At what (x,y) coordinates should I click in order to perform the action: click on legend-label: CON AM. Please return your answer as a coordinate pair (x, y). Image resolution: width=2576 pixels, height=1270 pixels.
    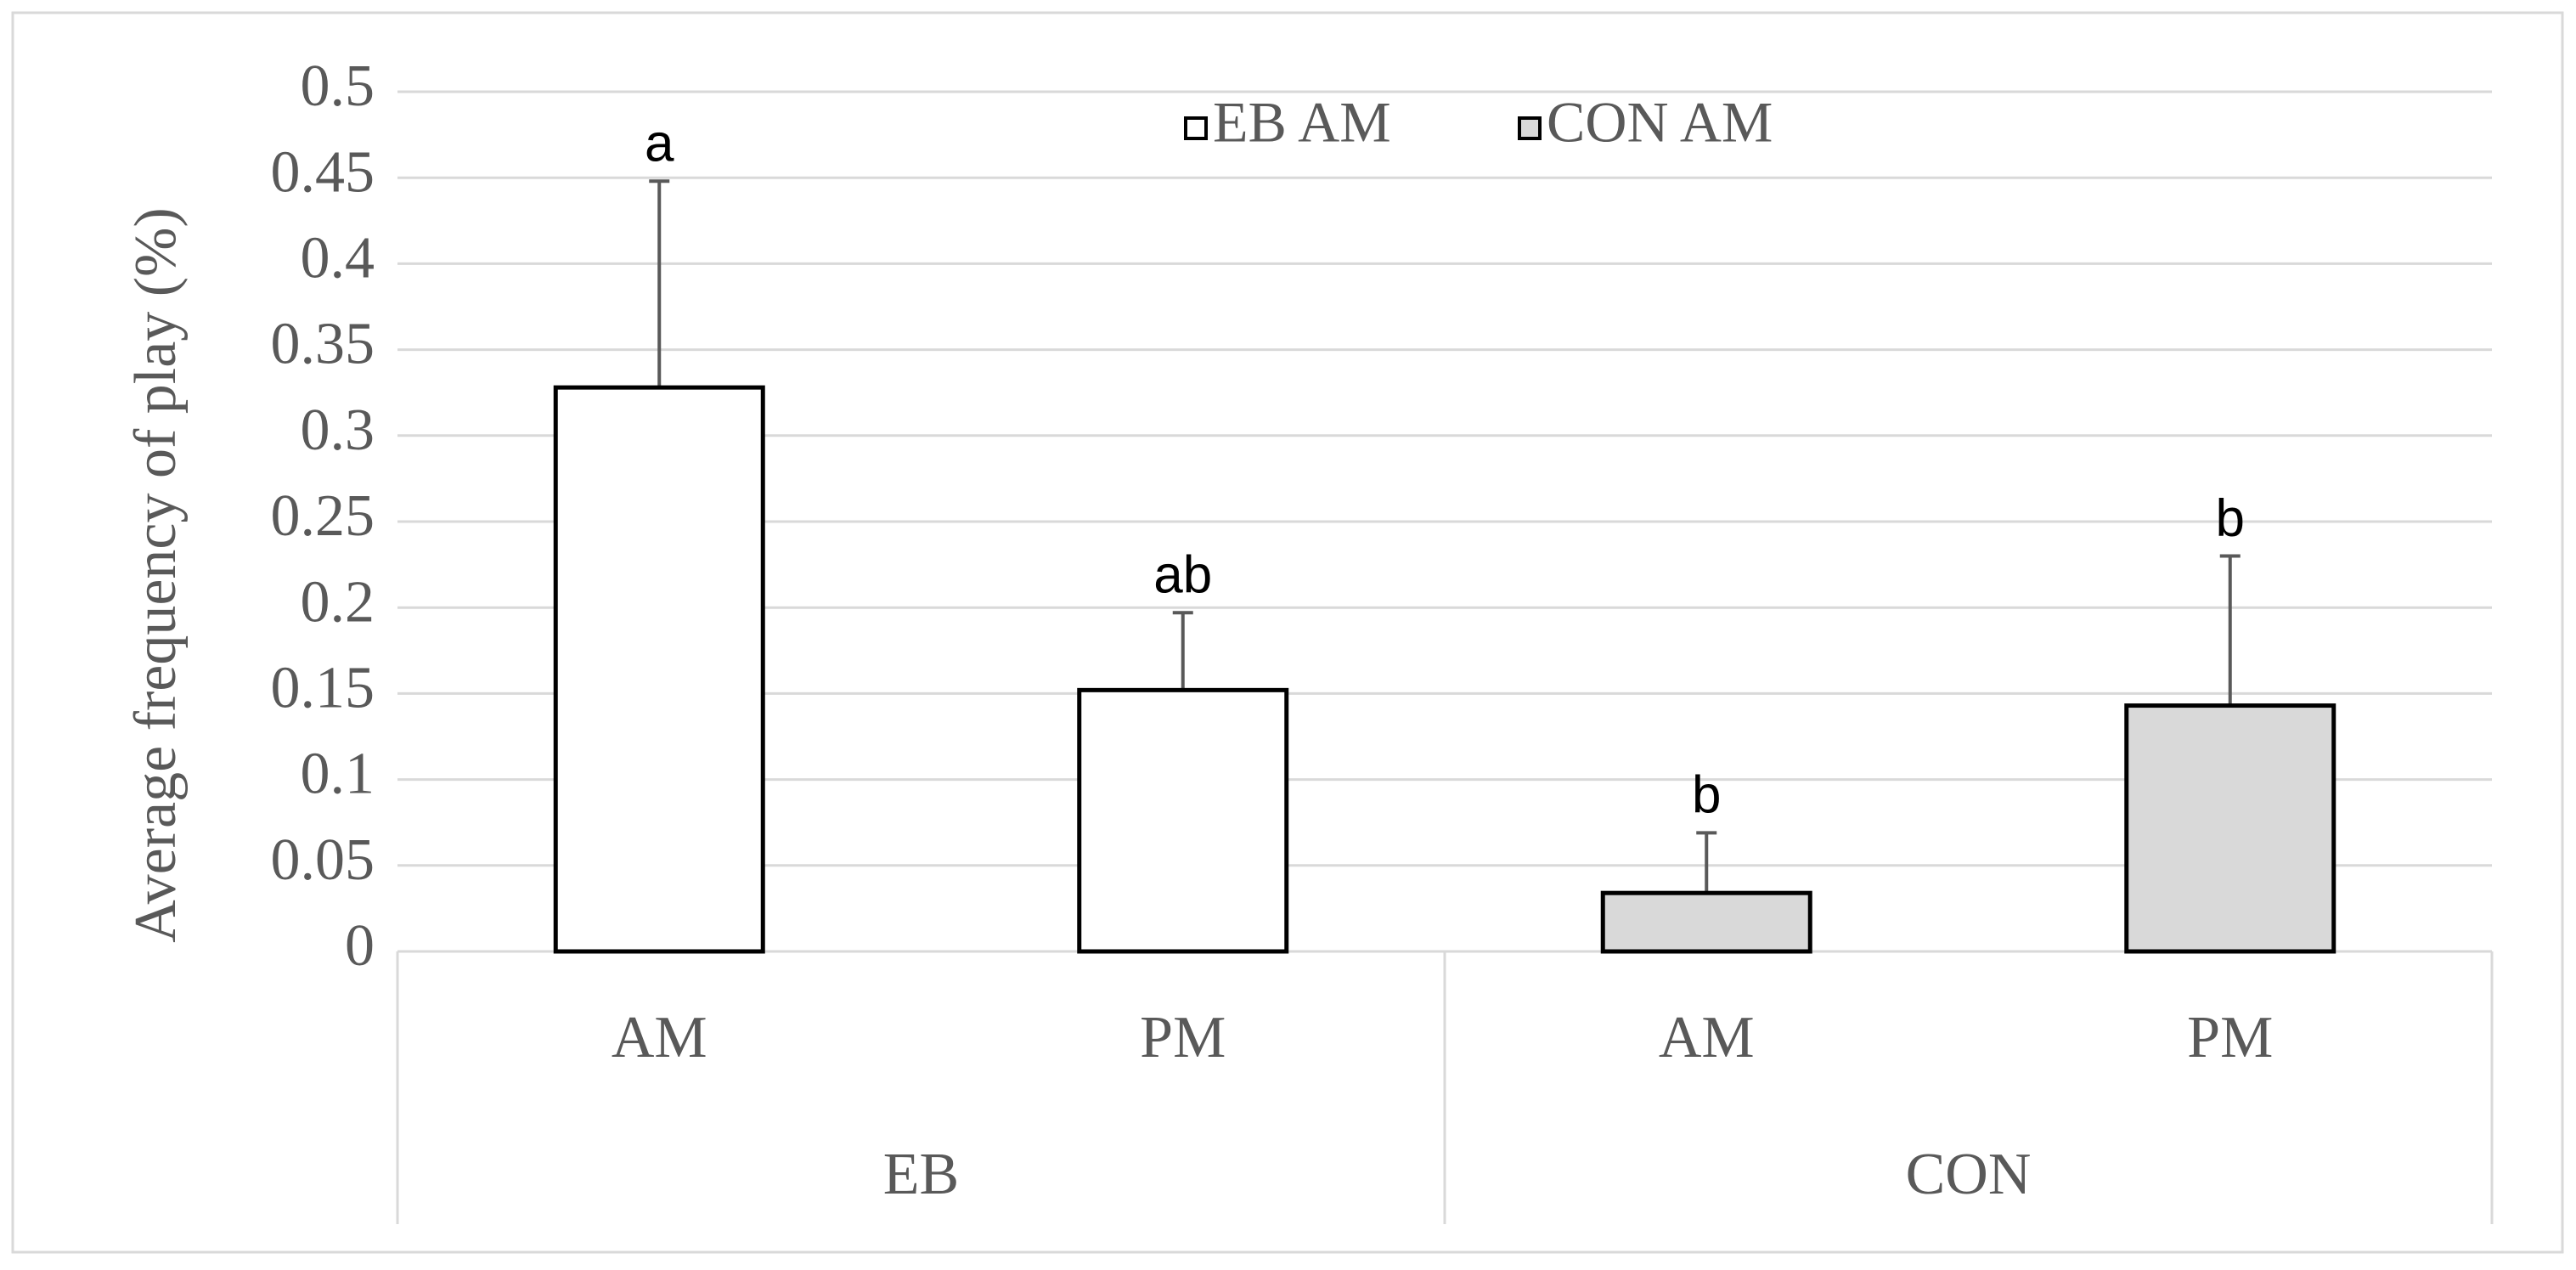
    Looking at the image, I should click on (1660, 122).